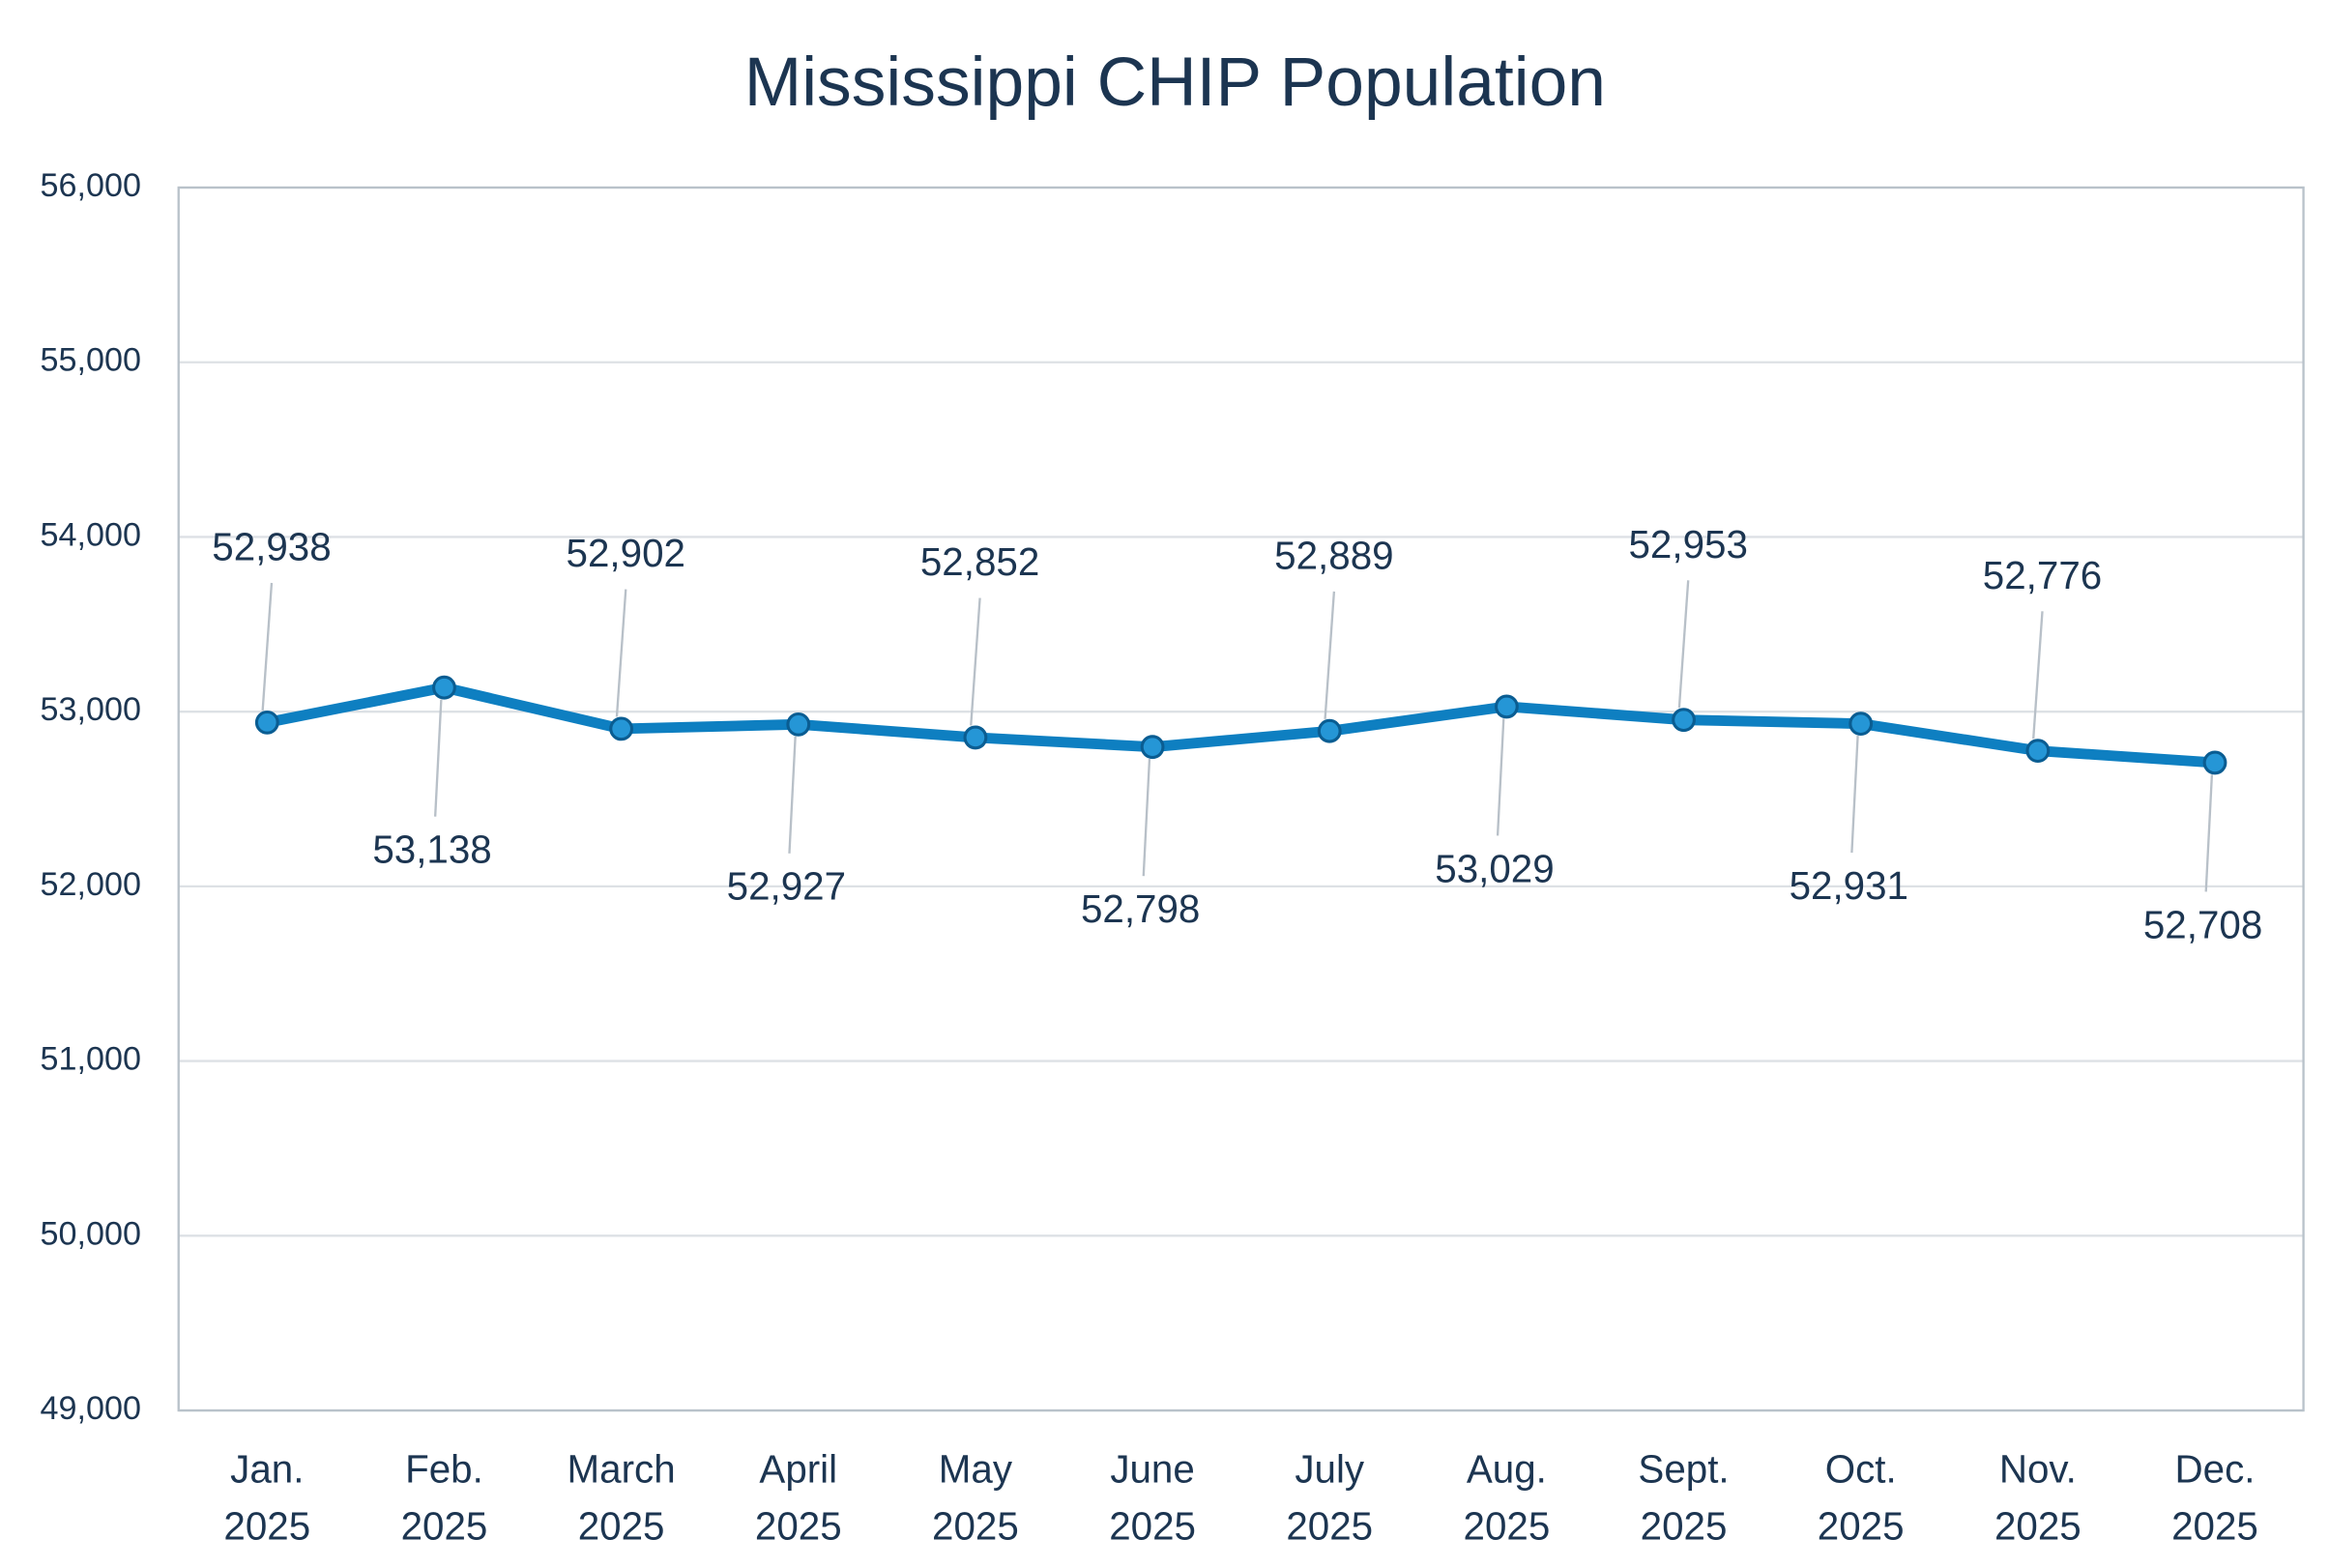  What do you see at coordinates (1508, 1497) in the screenshot?
I see `x-tick-label: Aug. 2025` at bounding box center [1508, 1497].